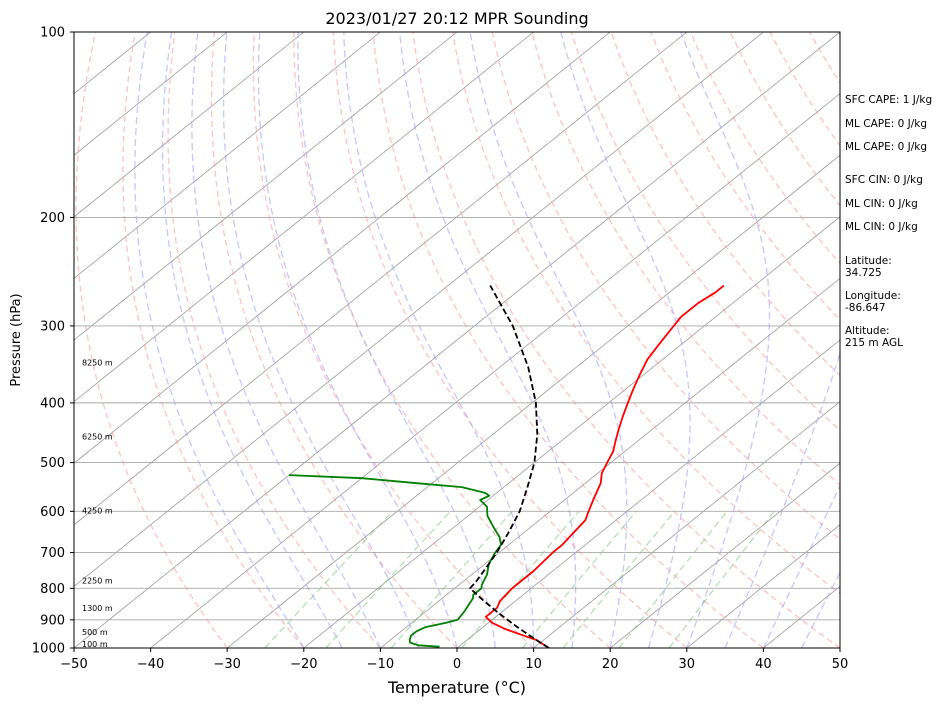 Image resolution: width=946 pixels, height=705 pixels. I want to click on stat-ml-cin-2: ML CIN: 0 J/kg, so click(881, 227).